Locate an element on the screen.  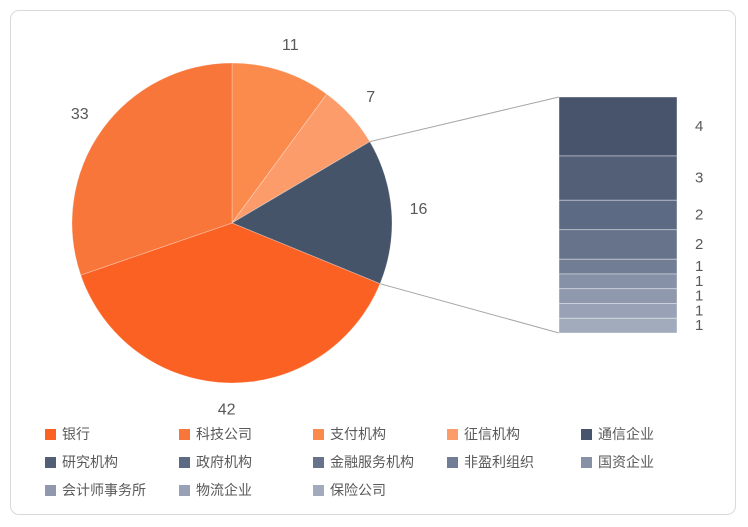
legend-item-10: 会计师事务所 is located at coordinates (112, 490).